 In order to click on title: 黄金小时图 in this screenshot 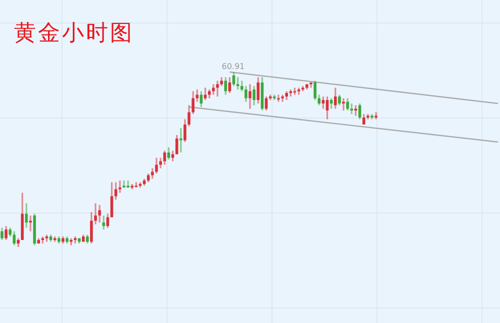, I will do `click(74, 33)`.